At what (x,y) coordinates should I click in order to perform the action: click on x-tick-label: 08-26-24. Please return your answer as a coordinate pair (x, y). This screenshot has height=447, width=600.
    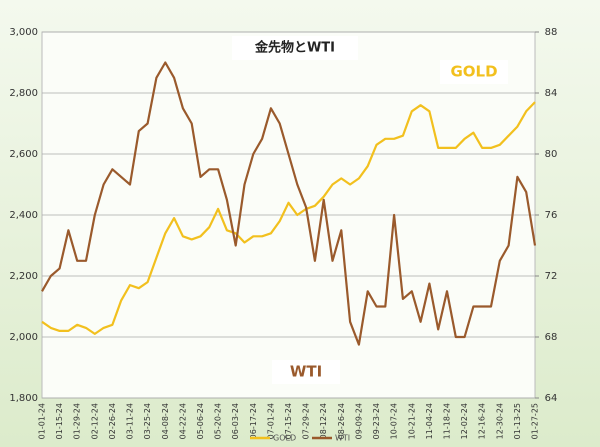
    Looking at the image, I should click on (341, 421).